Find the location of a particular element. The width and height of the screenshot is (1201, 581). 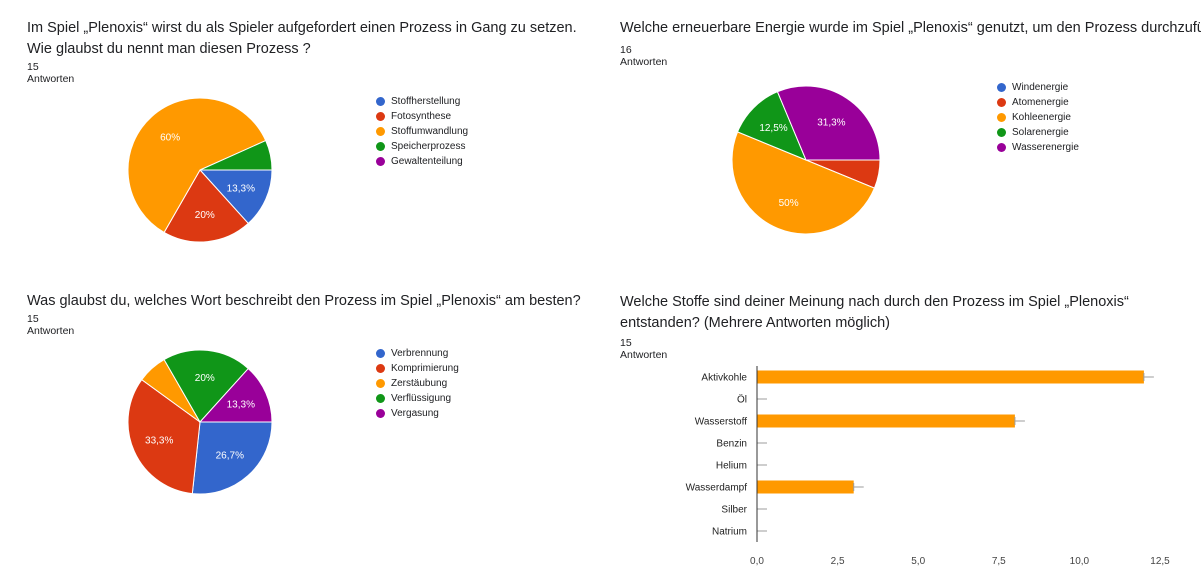

legend-item: Atomenergie is located at coordinates (1038, 102).